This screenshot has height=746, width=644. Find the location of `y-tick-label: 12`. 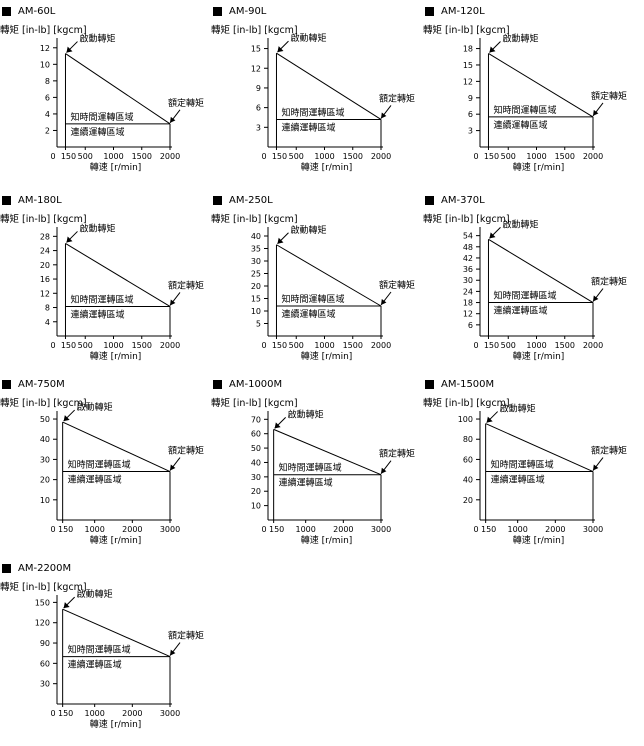

y-tick-label: 12 is located at coordinates (256, 68).